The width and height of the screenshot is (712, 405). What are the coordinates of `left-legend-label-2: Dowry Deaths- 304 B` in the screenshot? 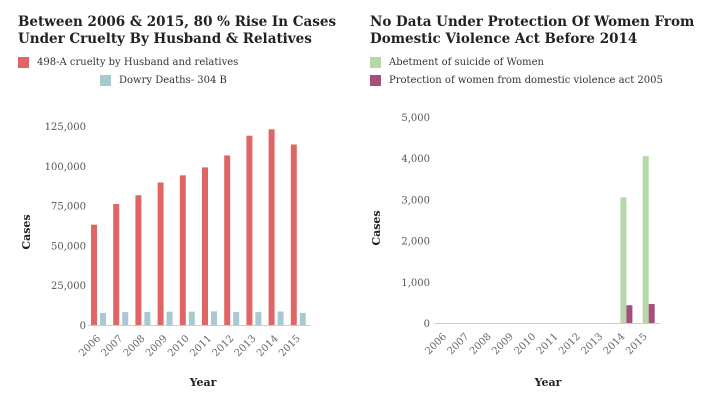 It's located at (173, 80).